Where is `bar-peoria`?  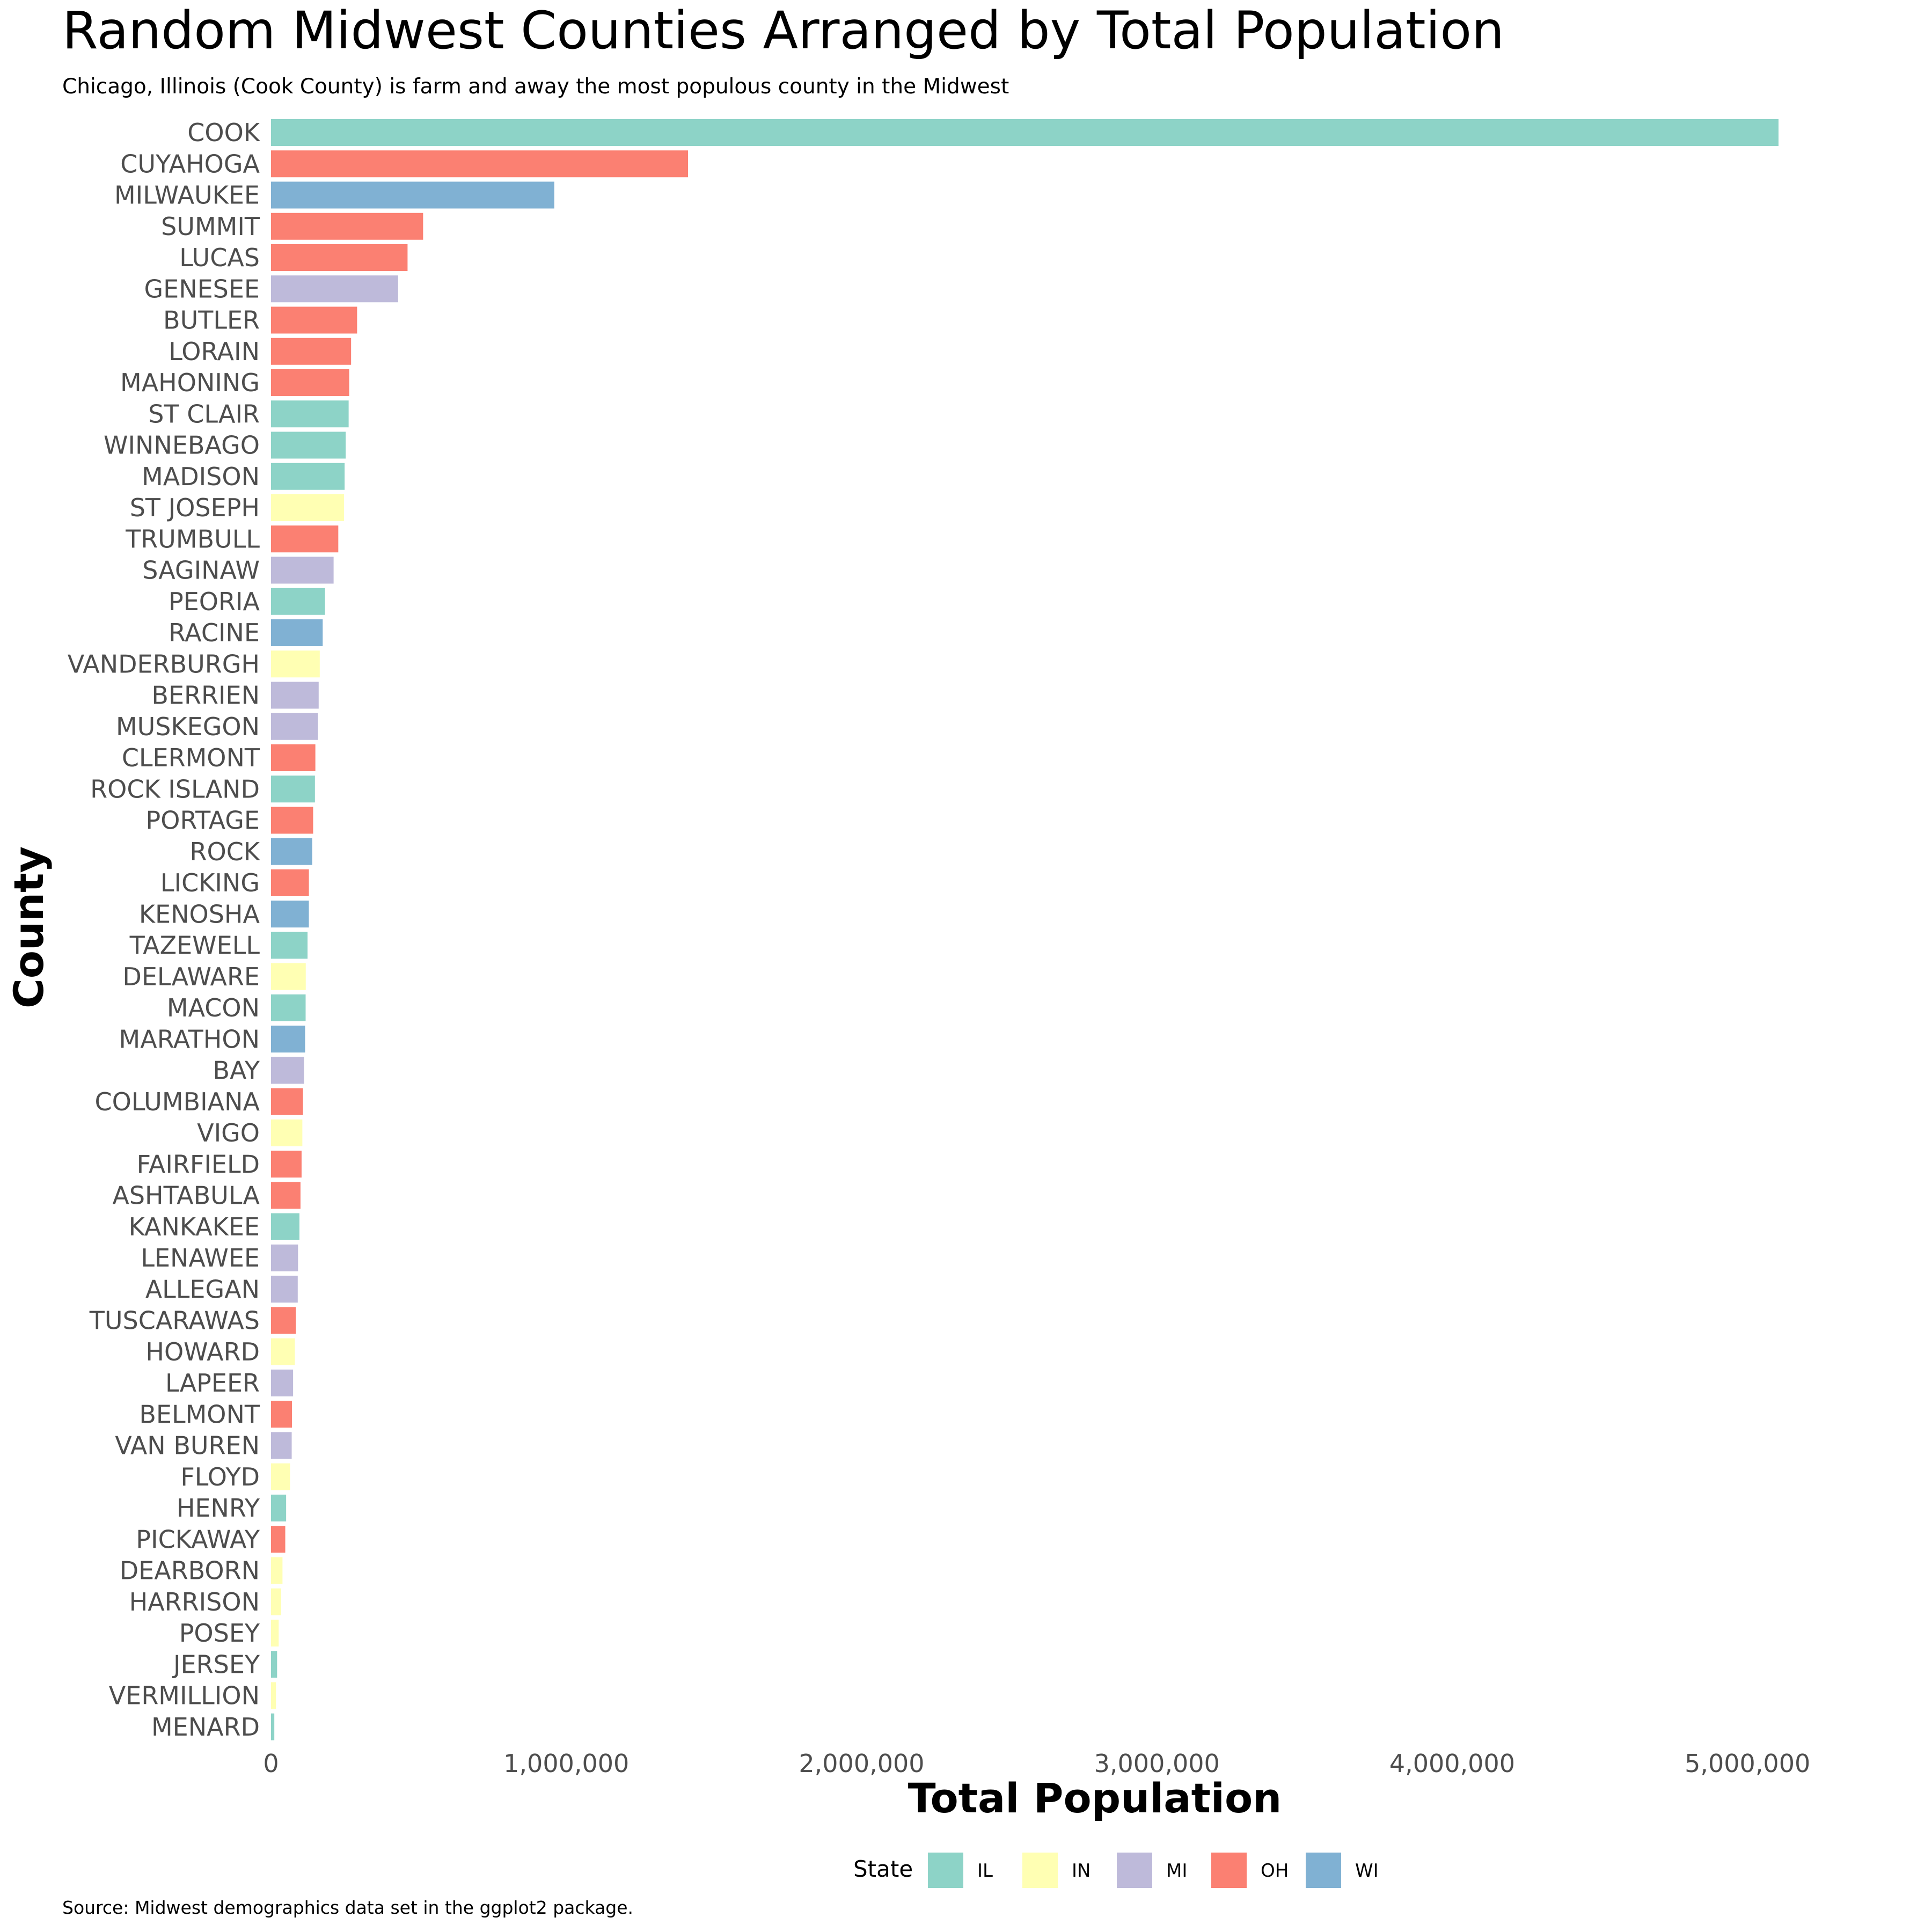 bar-peoria is located at coordinates (298, 601).